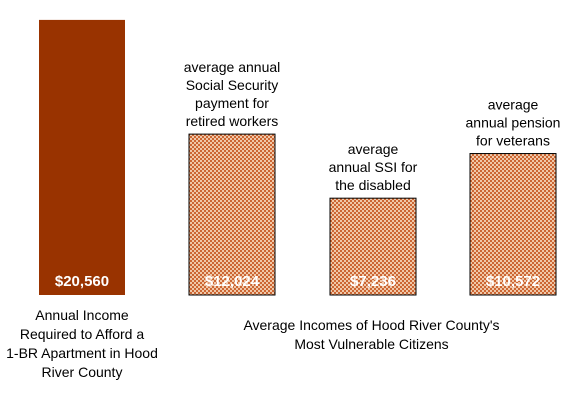  What do you see at coordinates (373, 281) in the screenshot?
I see `bar-value-label-3: $7,236` at bounding box center [373, 281].